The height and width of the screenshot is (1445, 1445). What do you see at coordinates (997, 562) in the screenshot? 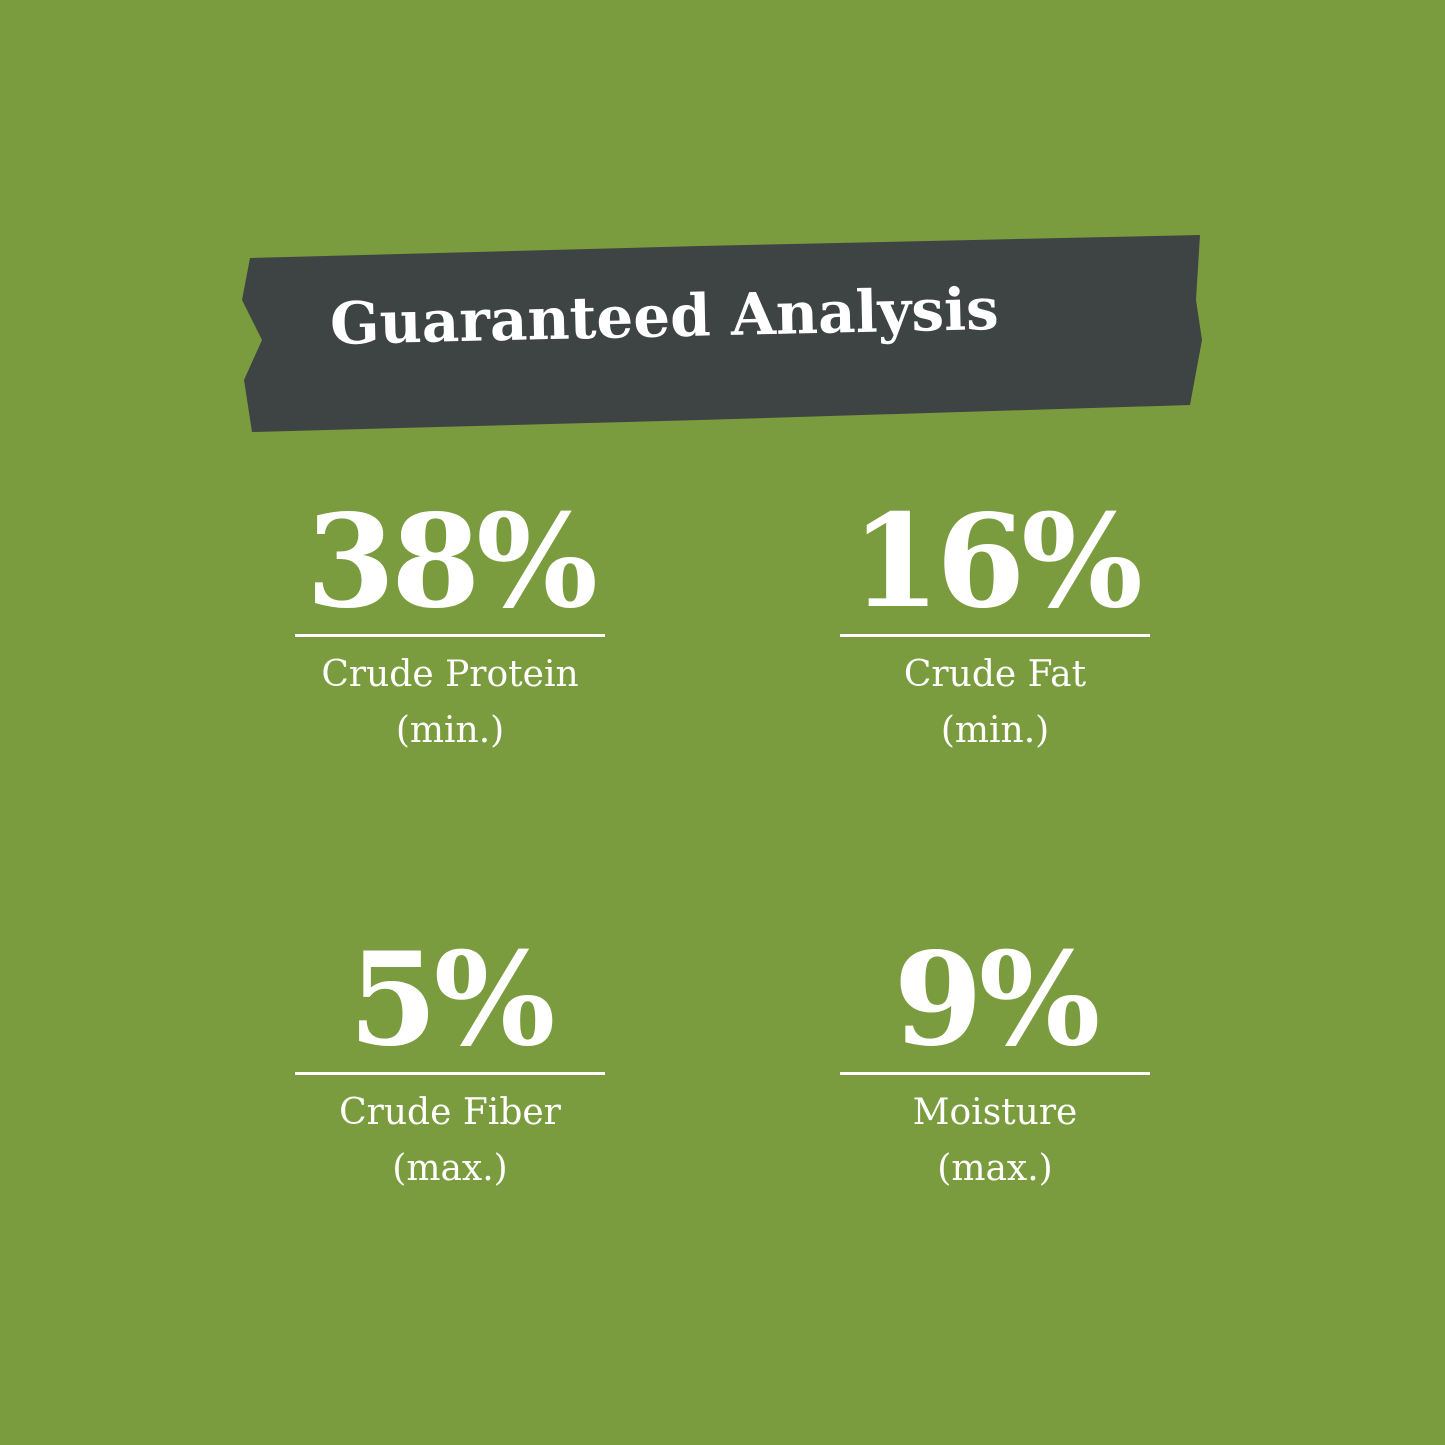
I see `stat-value: 16%` at bounding box center [997, 562].